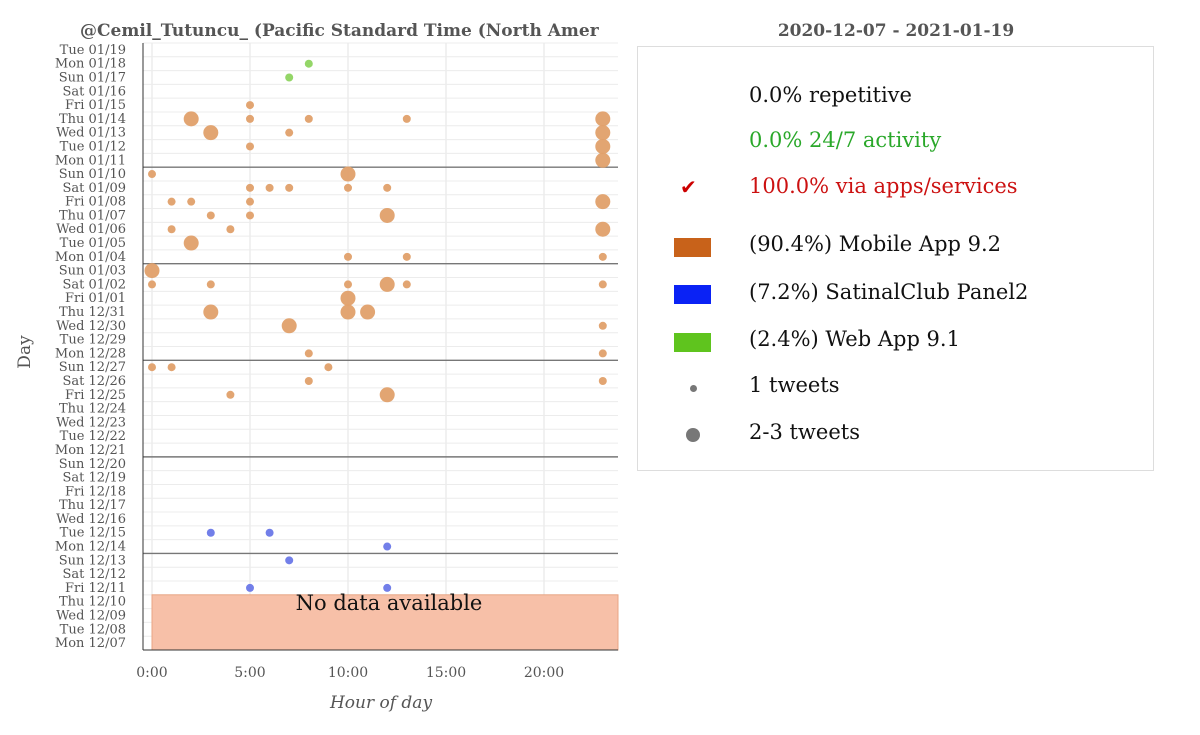 The width and height of the screenshot is (1200, 735). What do you see at coordinates (92, 505) in the screenshot?
I see `y-tick-label: Thu 12/17` at bounding box center [92, 505].